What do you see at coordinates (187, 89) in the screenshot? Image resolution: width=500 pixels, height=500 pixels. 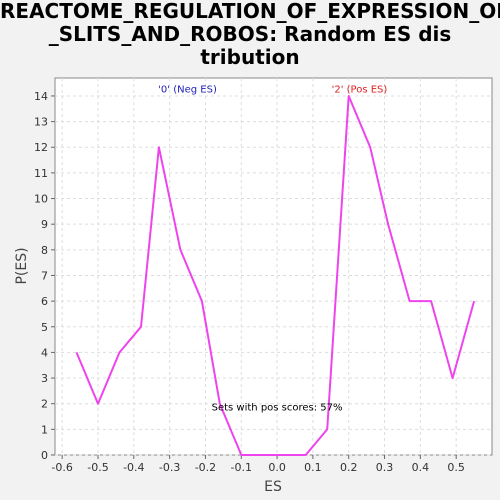 I see `annotation-text: '0' (Neg ES)` at bounding box center [187, 89].